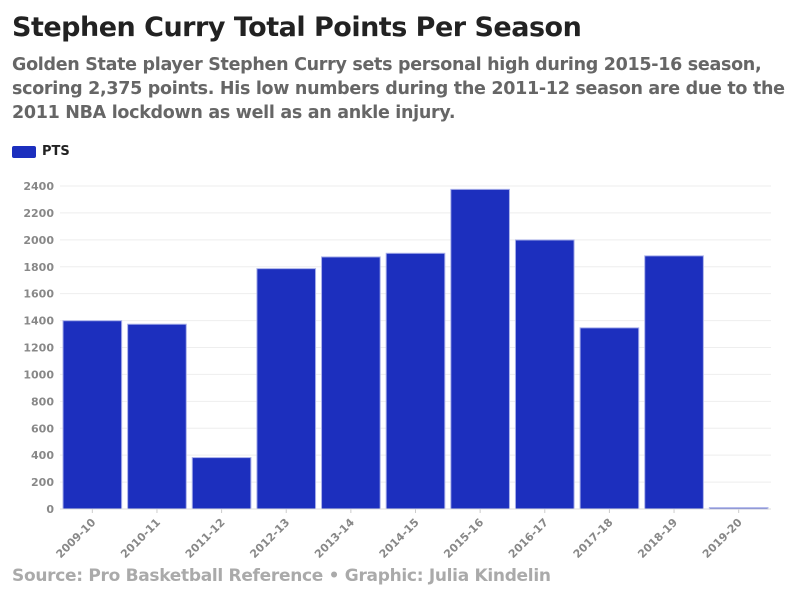  What do you see at coordinates (38, 348) in the screenshot?
I see `y-tick-label: 1200` at bounding box center [38, 348].